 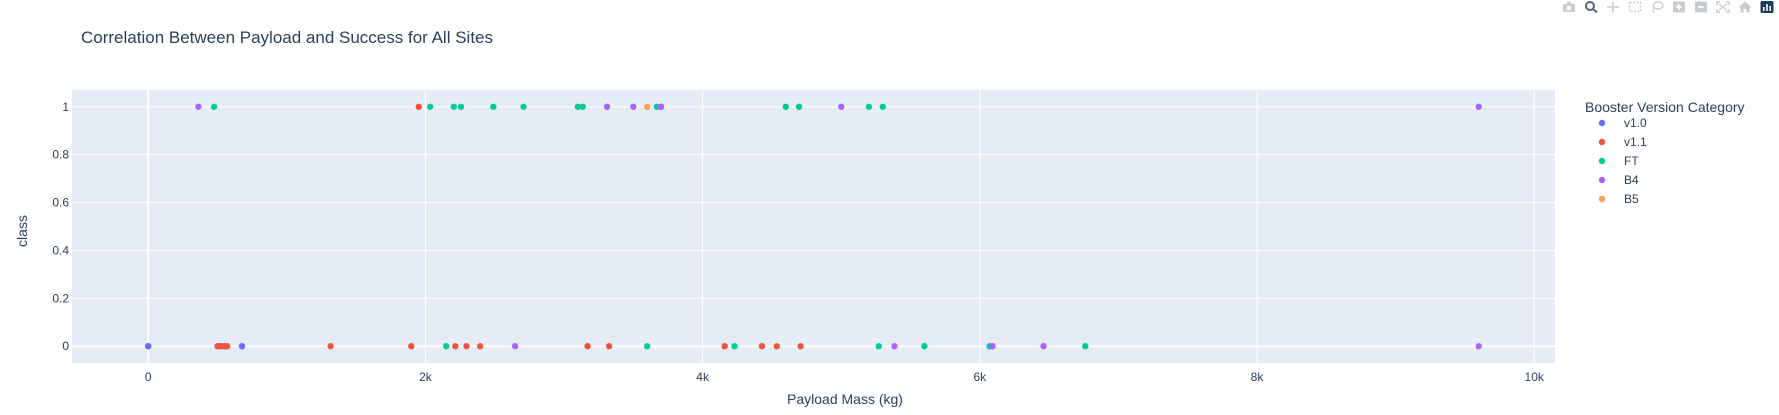 What do you see at coordinates (1665, 107) in the screenshot?
I see `legend-title: Booster Version Category` at bounding box center [1665, 107].